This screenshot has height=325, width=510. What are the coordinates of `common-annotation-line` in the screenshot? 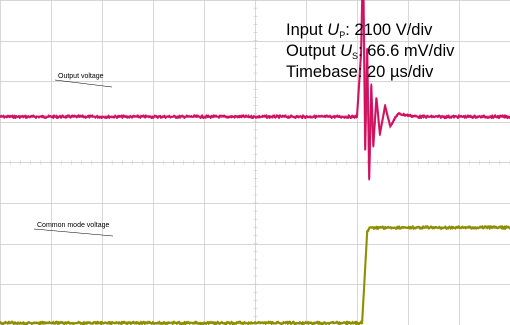 It's located at (73, 232).